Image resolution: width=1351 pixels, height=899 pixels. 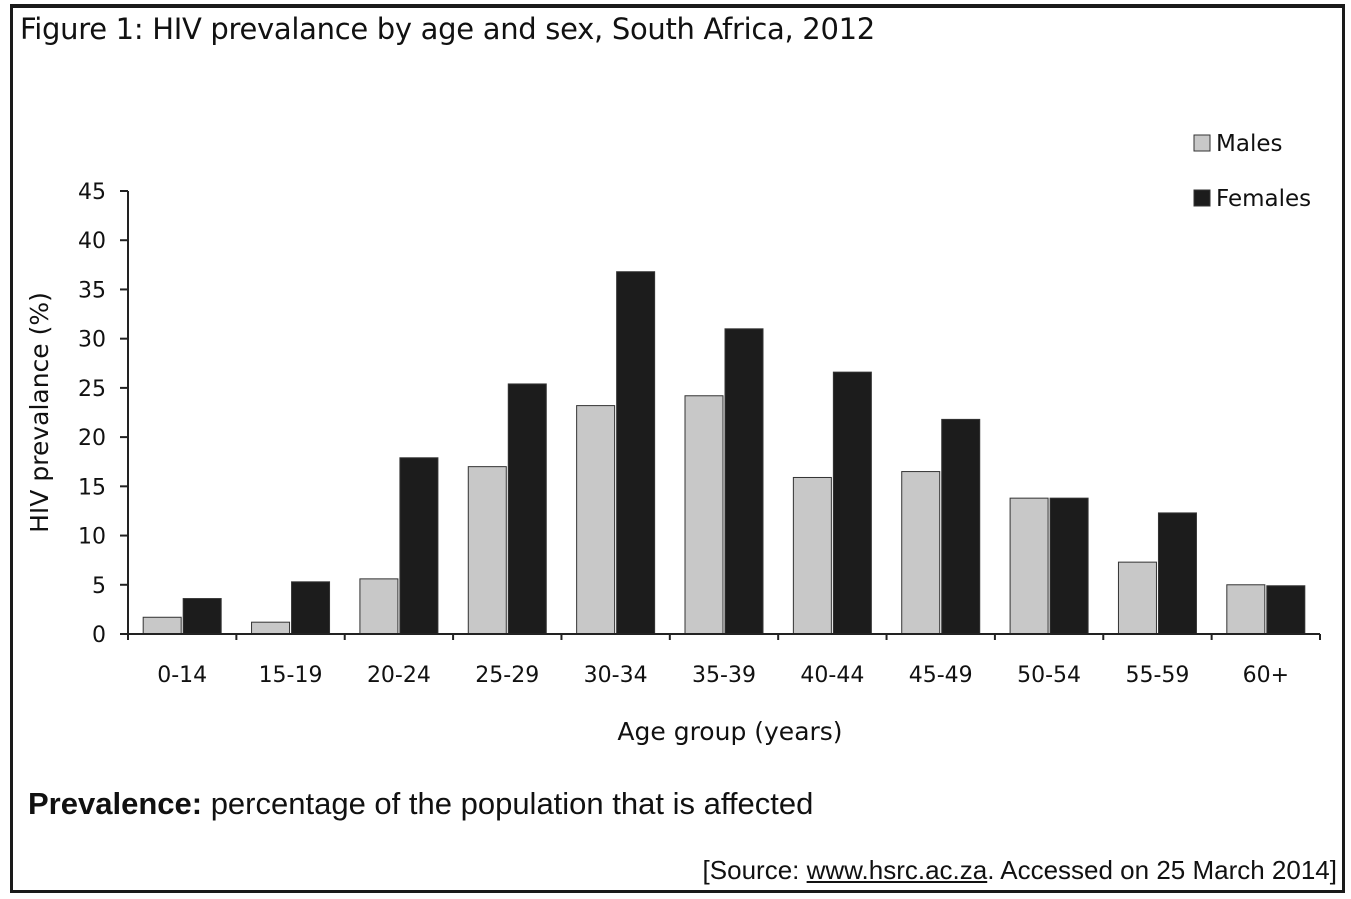 What do you see at coordinates (1266, 675) in the screenshot?
I see `x-tick-label: 60+` at bounding box center [1266, 675].